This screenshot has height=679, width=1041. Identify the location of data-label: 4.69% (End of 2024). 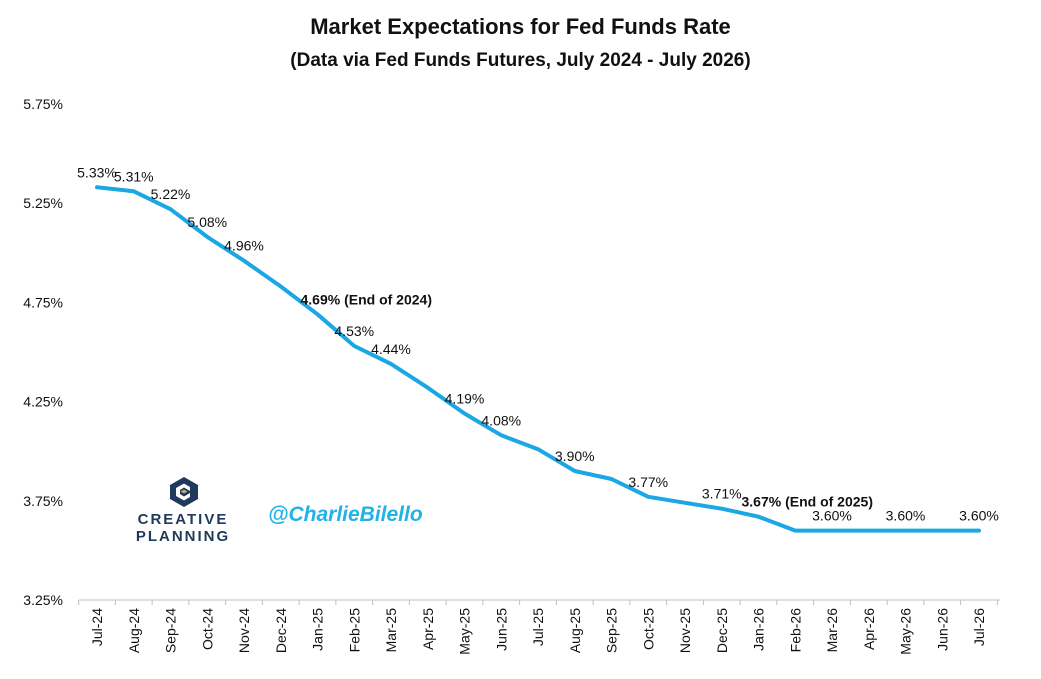
(367, 299).